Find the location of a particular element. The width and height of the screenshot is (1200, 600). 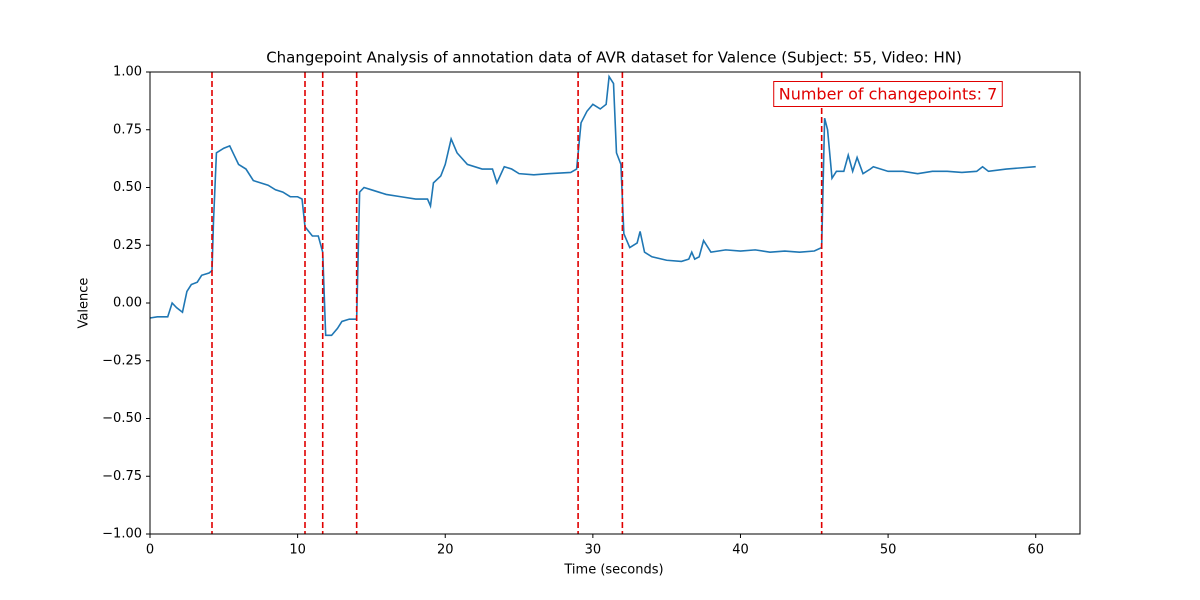

y-tick-label: 0.75 is located at coordinates (127, 129).